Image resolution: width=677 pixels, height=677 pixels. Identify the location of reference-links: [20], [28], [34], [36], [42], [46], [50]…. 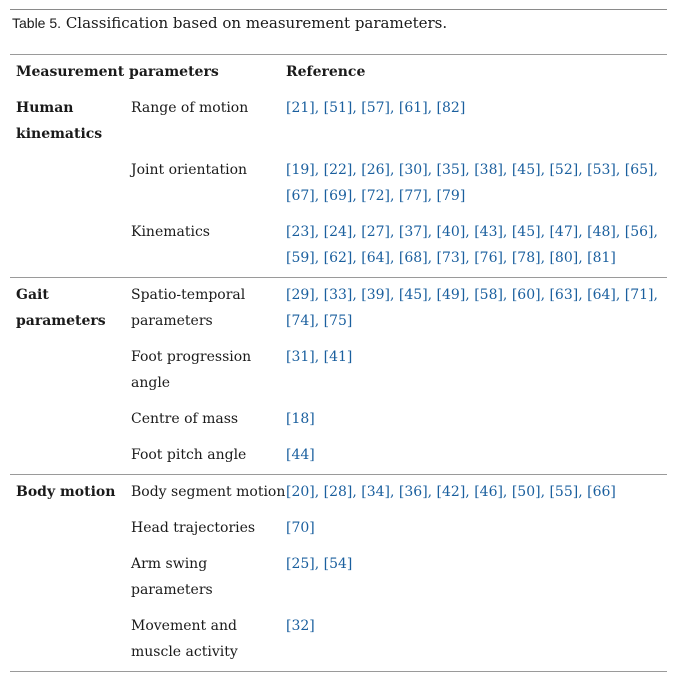
(451, 492).